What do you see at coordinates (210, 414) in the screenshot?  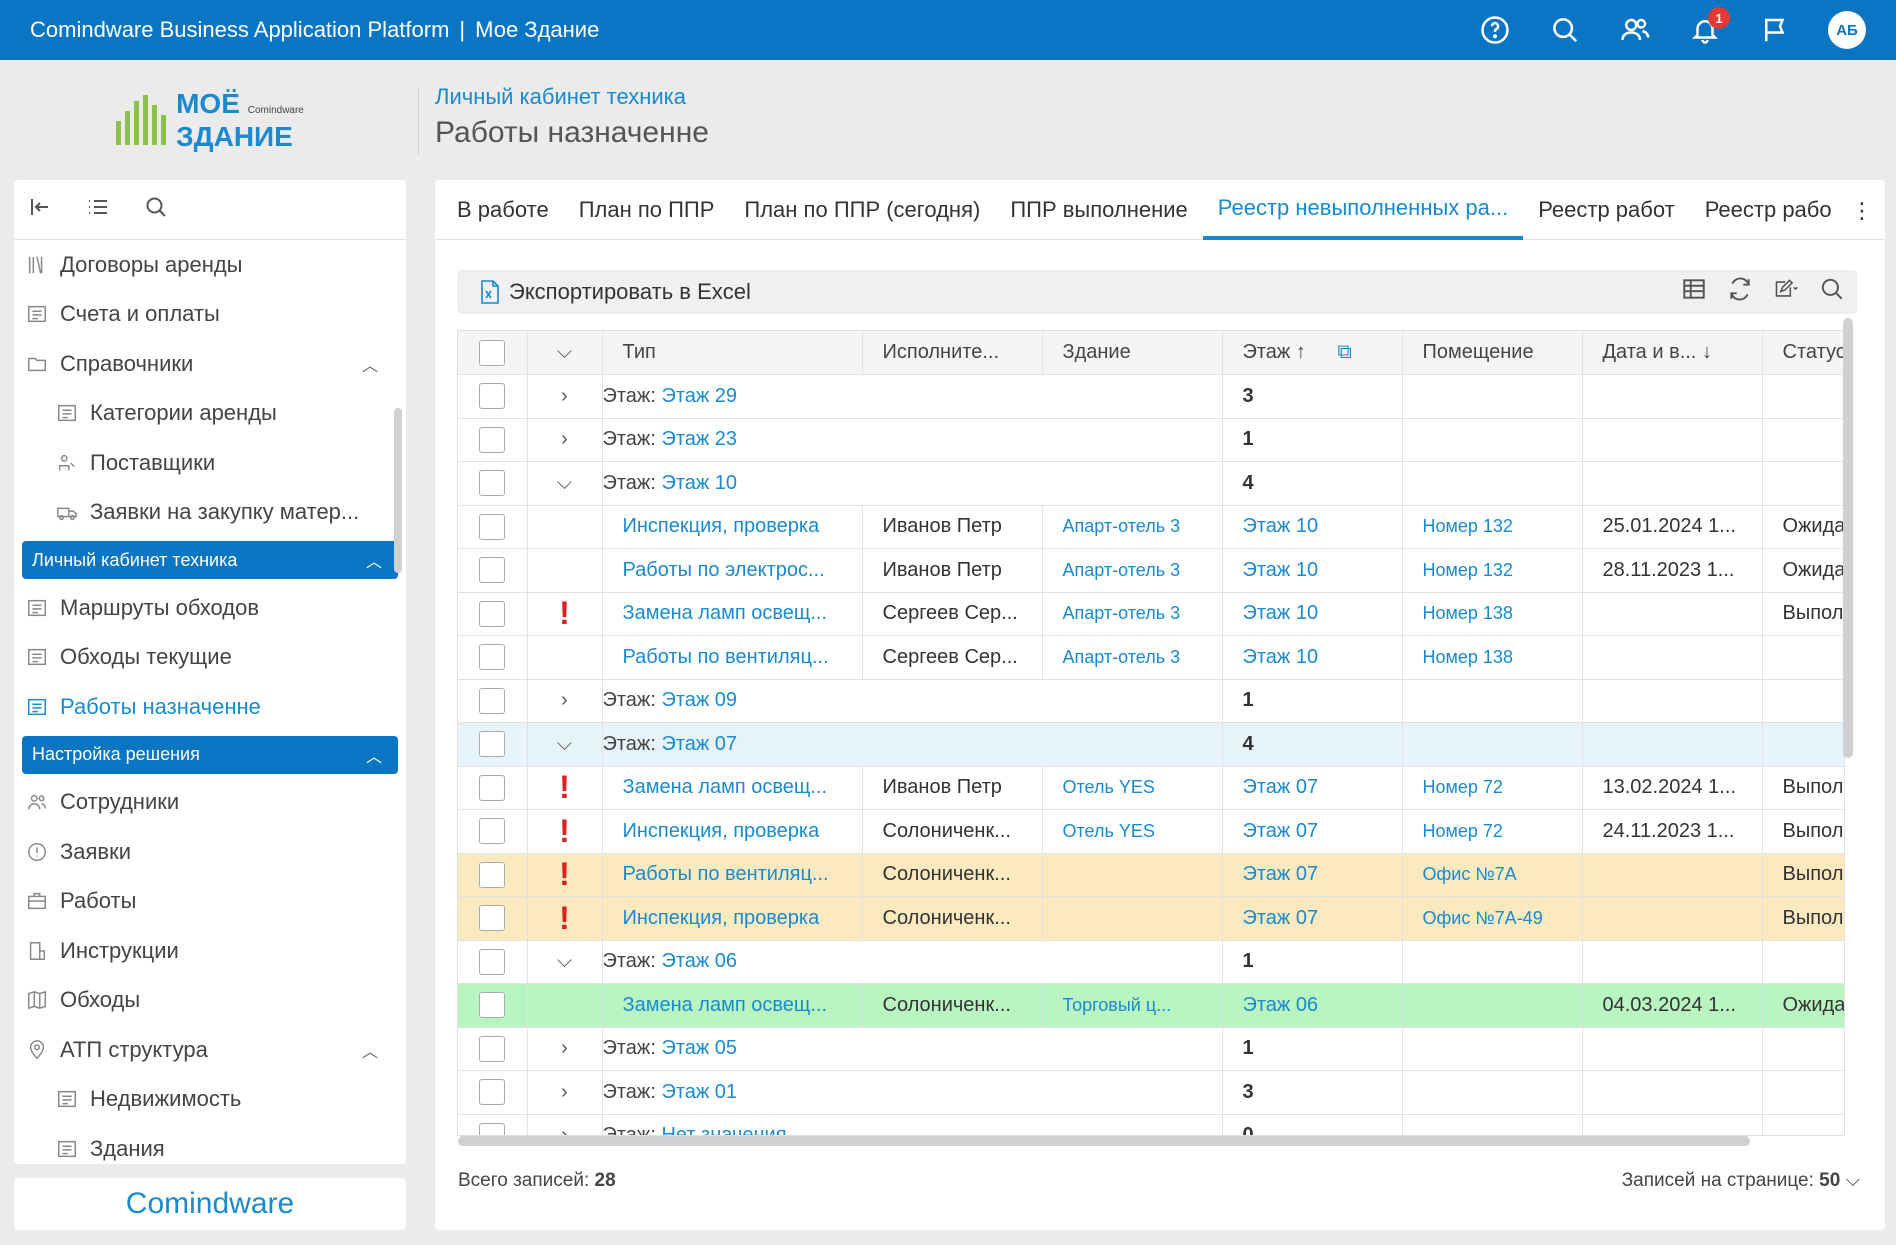 I see `sidebar-item: Категории аренды` at bounding box center [210, 414].